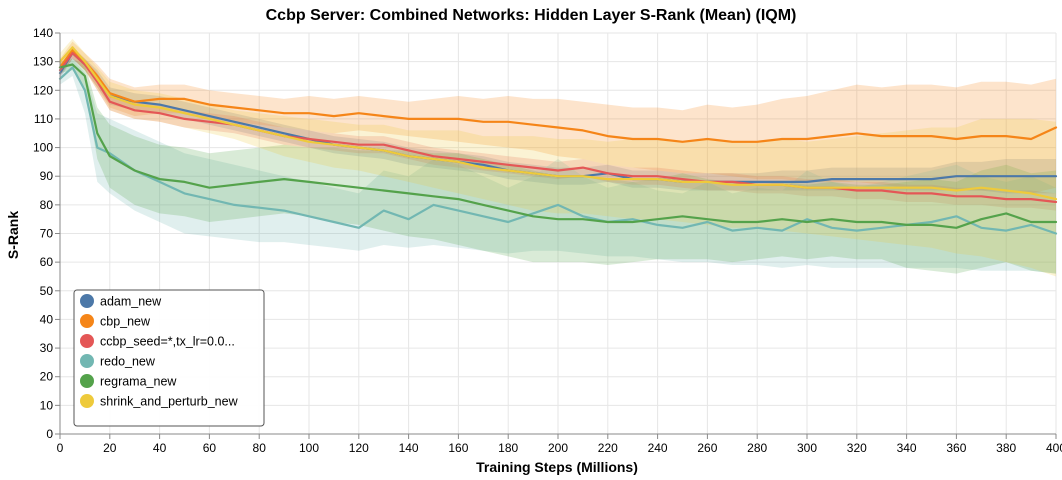 Image resolution: width=1062 pixels, height=480 pixels. Describe the element at coordinates (409, 448) in the screenshot. I see `x-tick-label: 140` at that location.